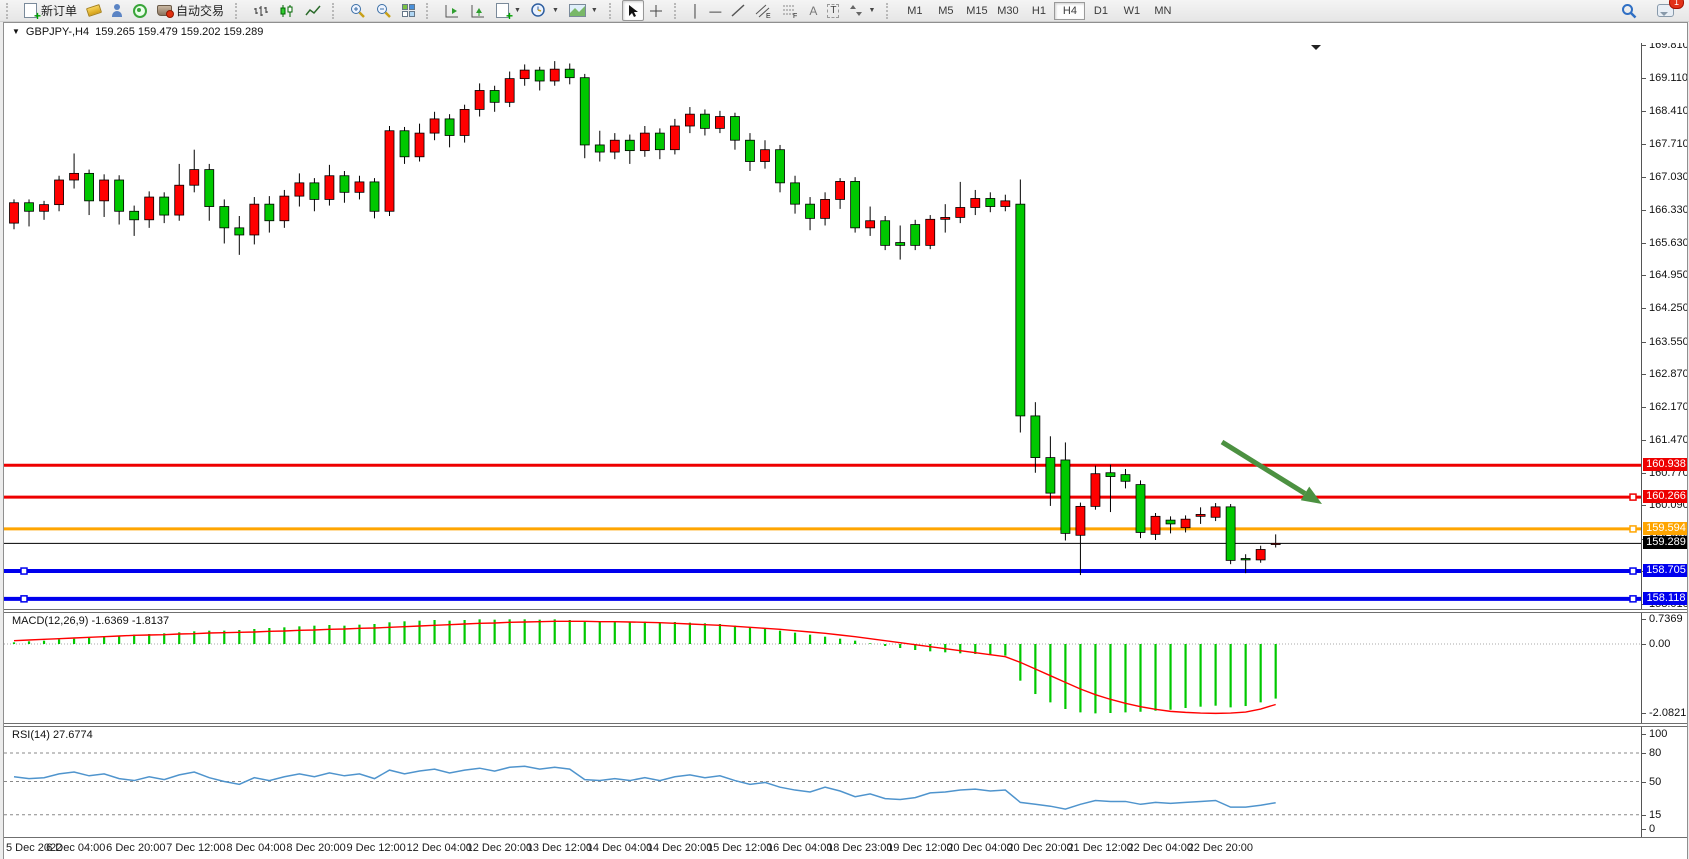  What do you see at coordinates (508, 11) in the screenshot?
I see `new-chart-button: ▼` at bounding box center [508, 11].